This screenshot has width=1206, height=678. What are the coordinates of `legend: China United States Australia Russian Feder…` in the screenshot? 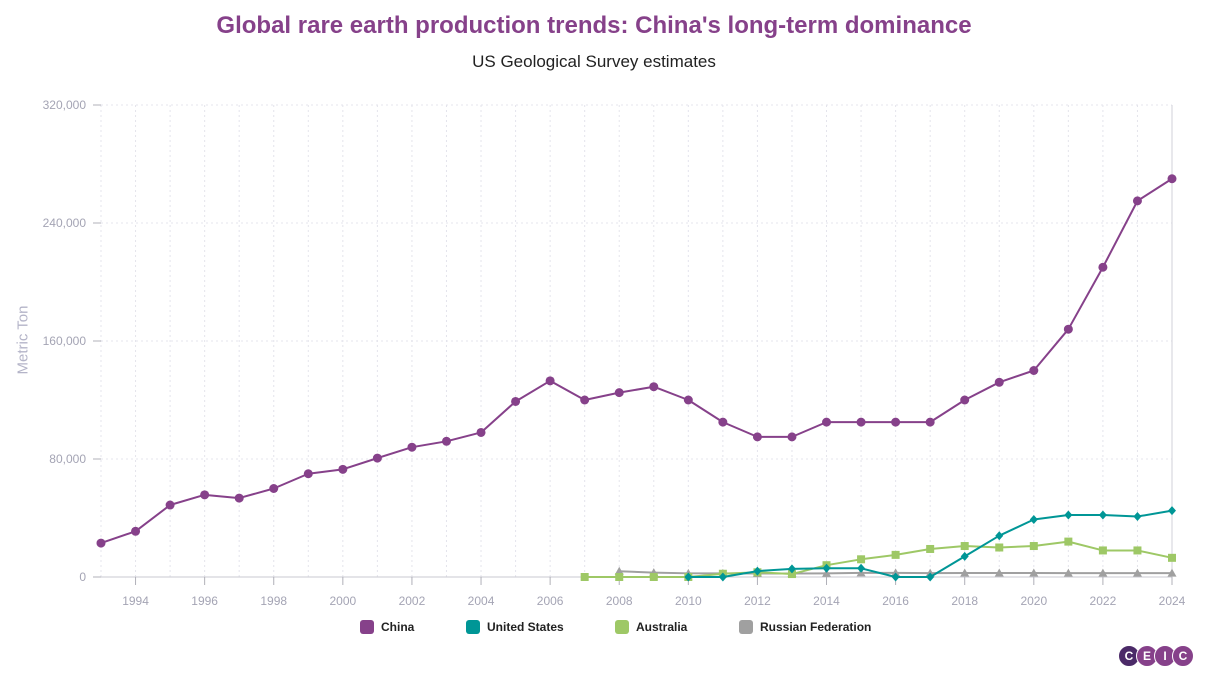 It's located at (603, 629).